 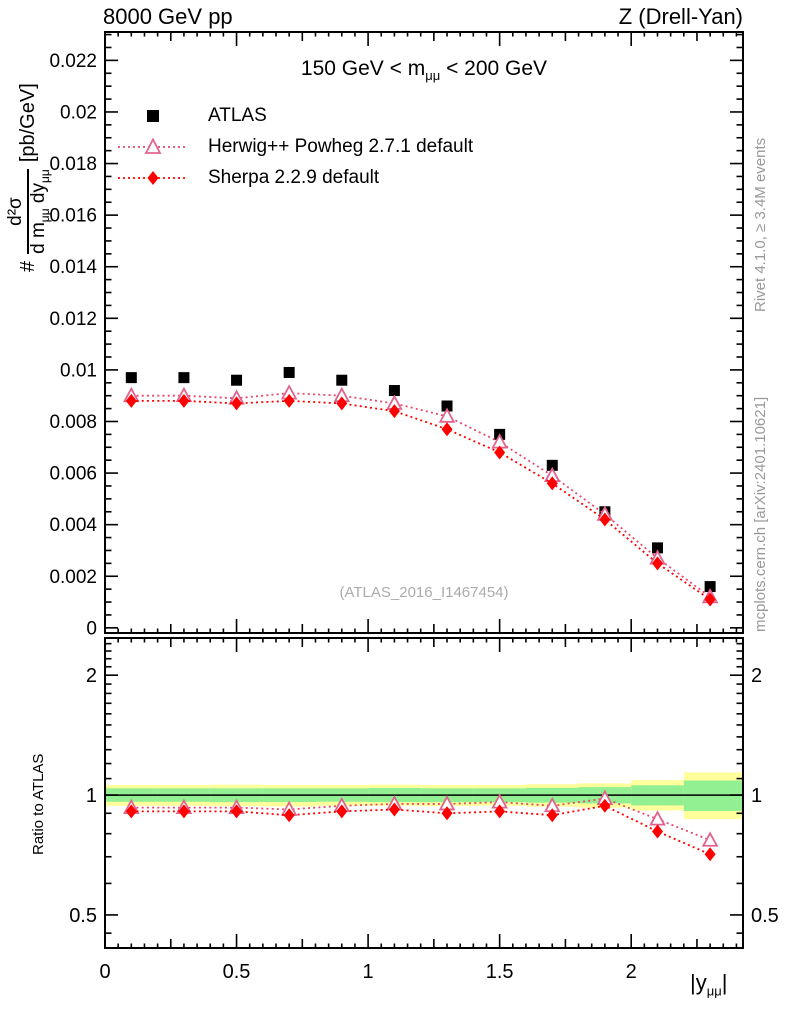 What do you see at coordinates (153, 177) in the screenshot?
I see `sherpa-diamond-marker-icon` at bounding box center [153, 177].